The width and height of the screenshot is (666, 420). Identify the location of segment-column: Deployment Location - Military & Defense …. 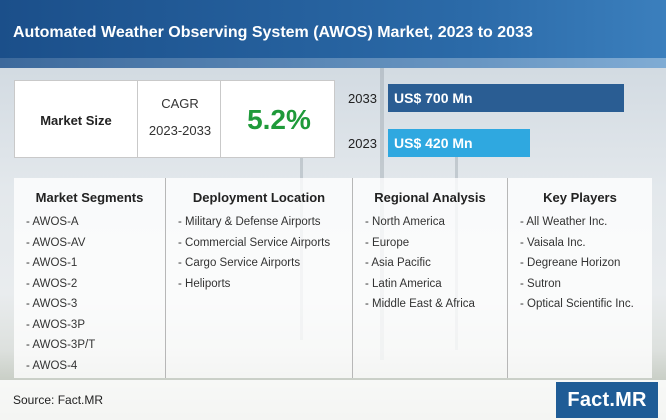
(258, 278).